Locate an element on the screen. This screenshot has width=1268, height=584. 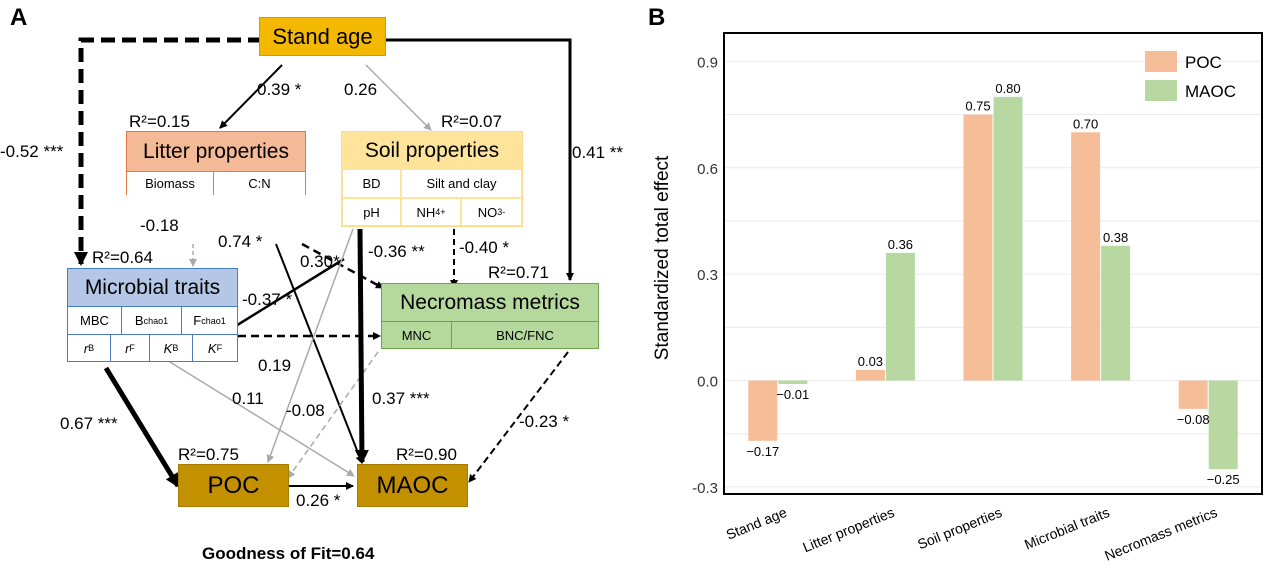
x-tick-label: Litter properties is located at coordinates (848, 529).